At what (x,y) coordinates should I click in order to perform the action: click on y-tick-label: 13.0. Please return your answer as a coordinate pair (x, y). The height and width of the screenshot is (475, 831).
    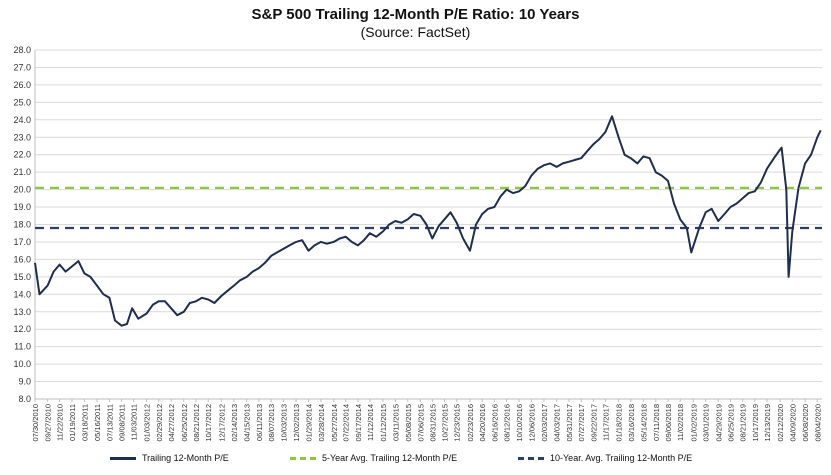
    Looking at the image, I should click on (22, 312).